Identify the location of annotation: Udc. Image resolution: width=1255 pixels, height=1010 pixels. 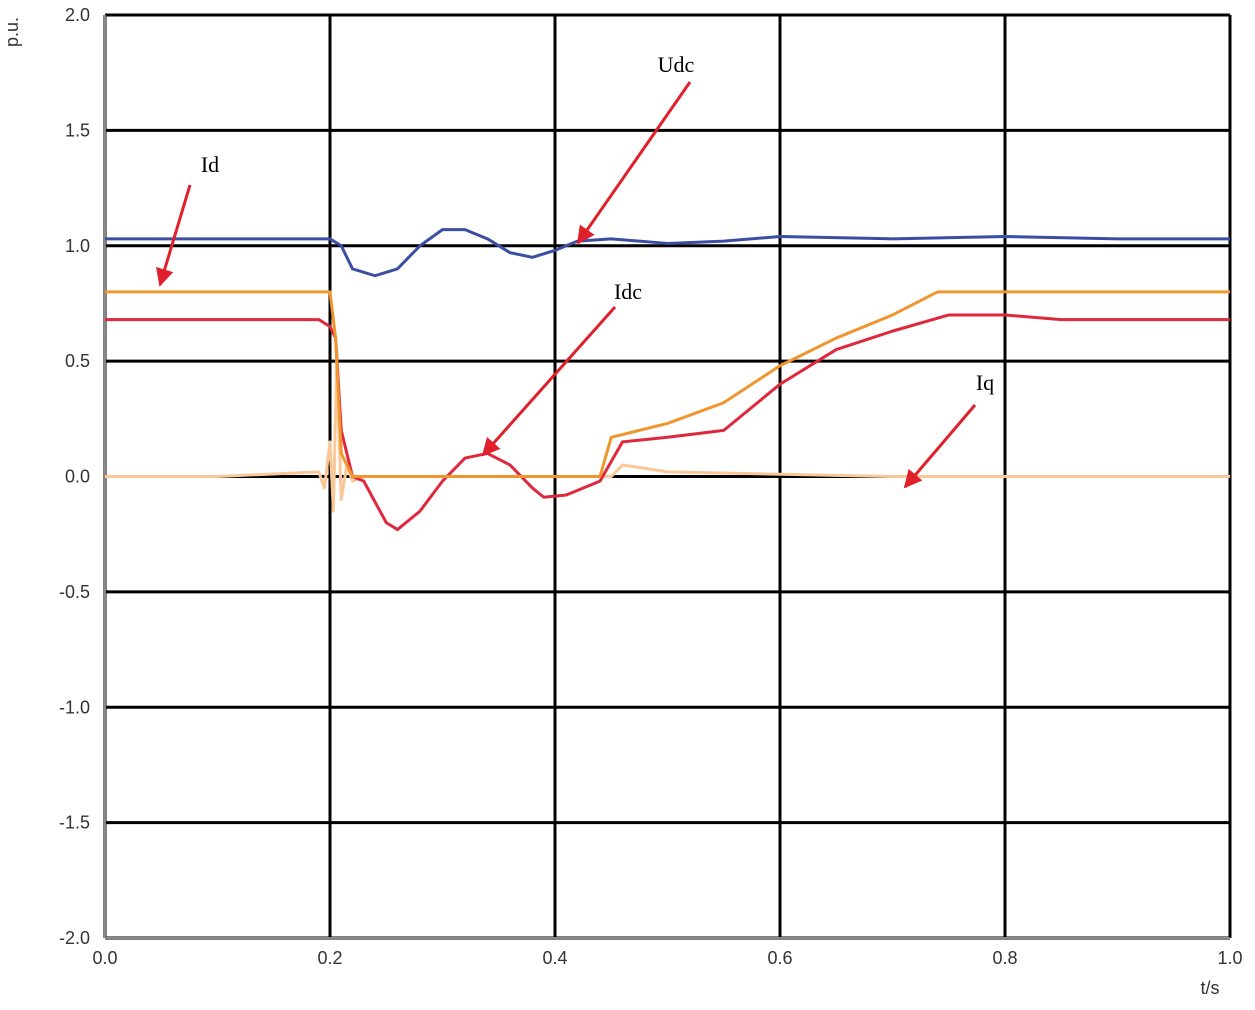
(676, 64).